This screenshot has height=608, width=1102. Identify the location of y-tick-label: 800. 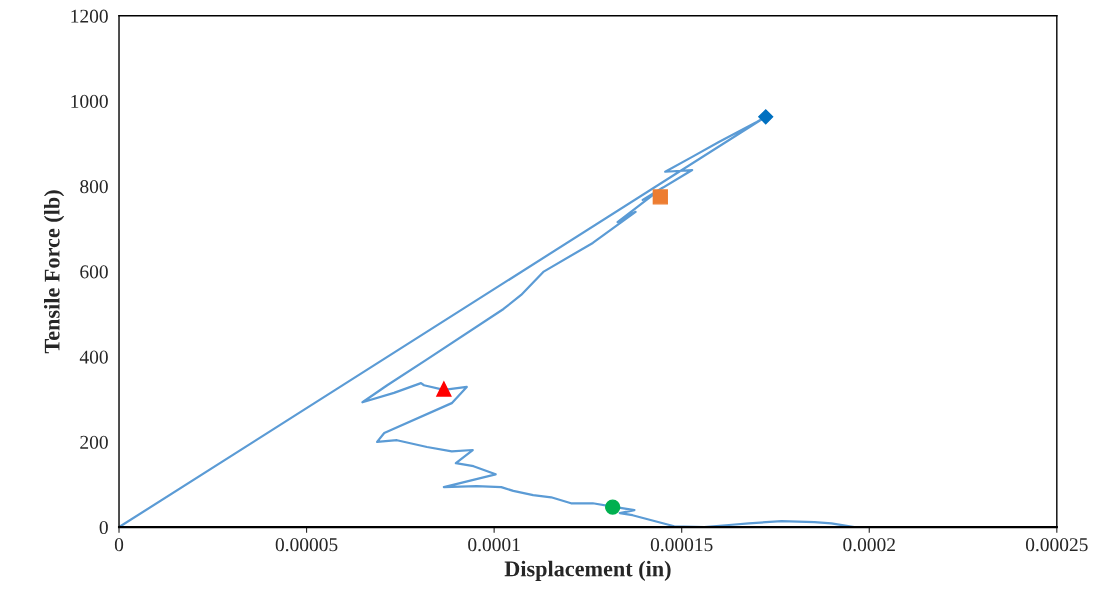
(94, 187).